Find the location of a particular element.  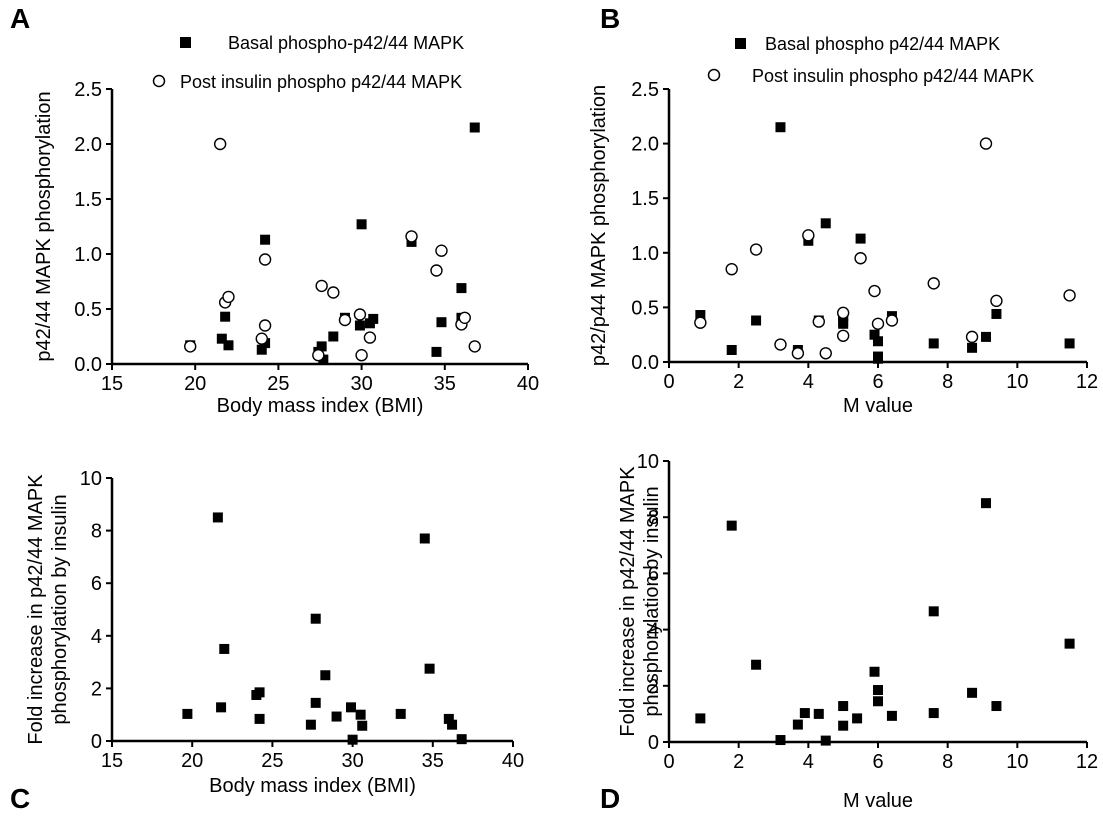

y-axis-title: phosphorylation by insulin is located at coordinates (60, 609).